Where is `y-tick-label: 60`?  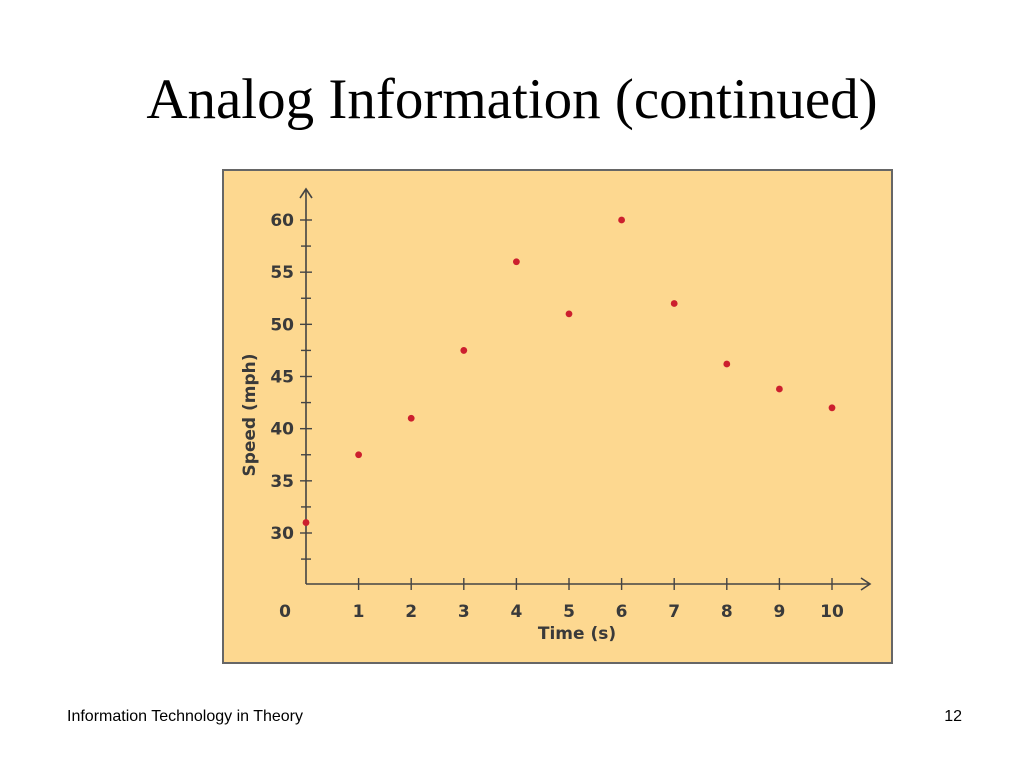
y-tick-label: 60 is located at coordinates (282, 221).